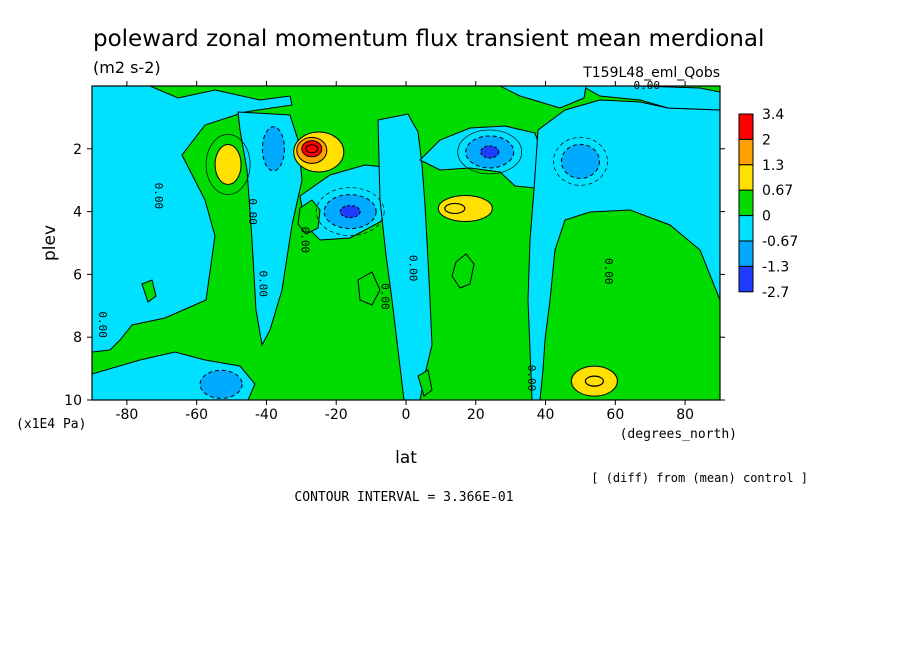 The height and width of the screenshot is (654, 904). I want to click on diff-note: [ (diff) from (mean) control ], so click(699, 478).